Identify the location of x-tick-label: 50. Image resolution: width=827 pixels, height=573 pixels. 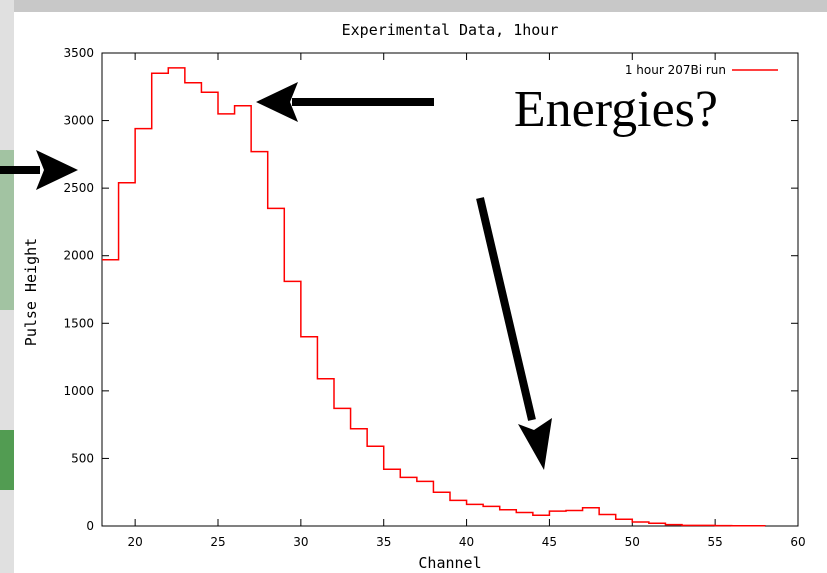
(632, 542).